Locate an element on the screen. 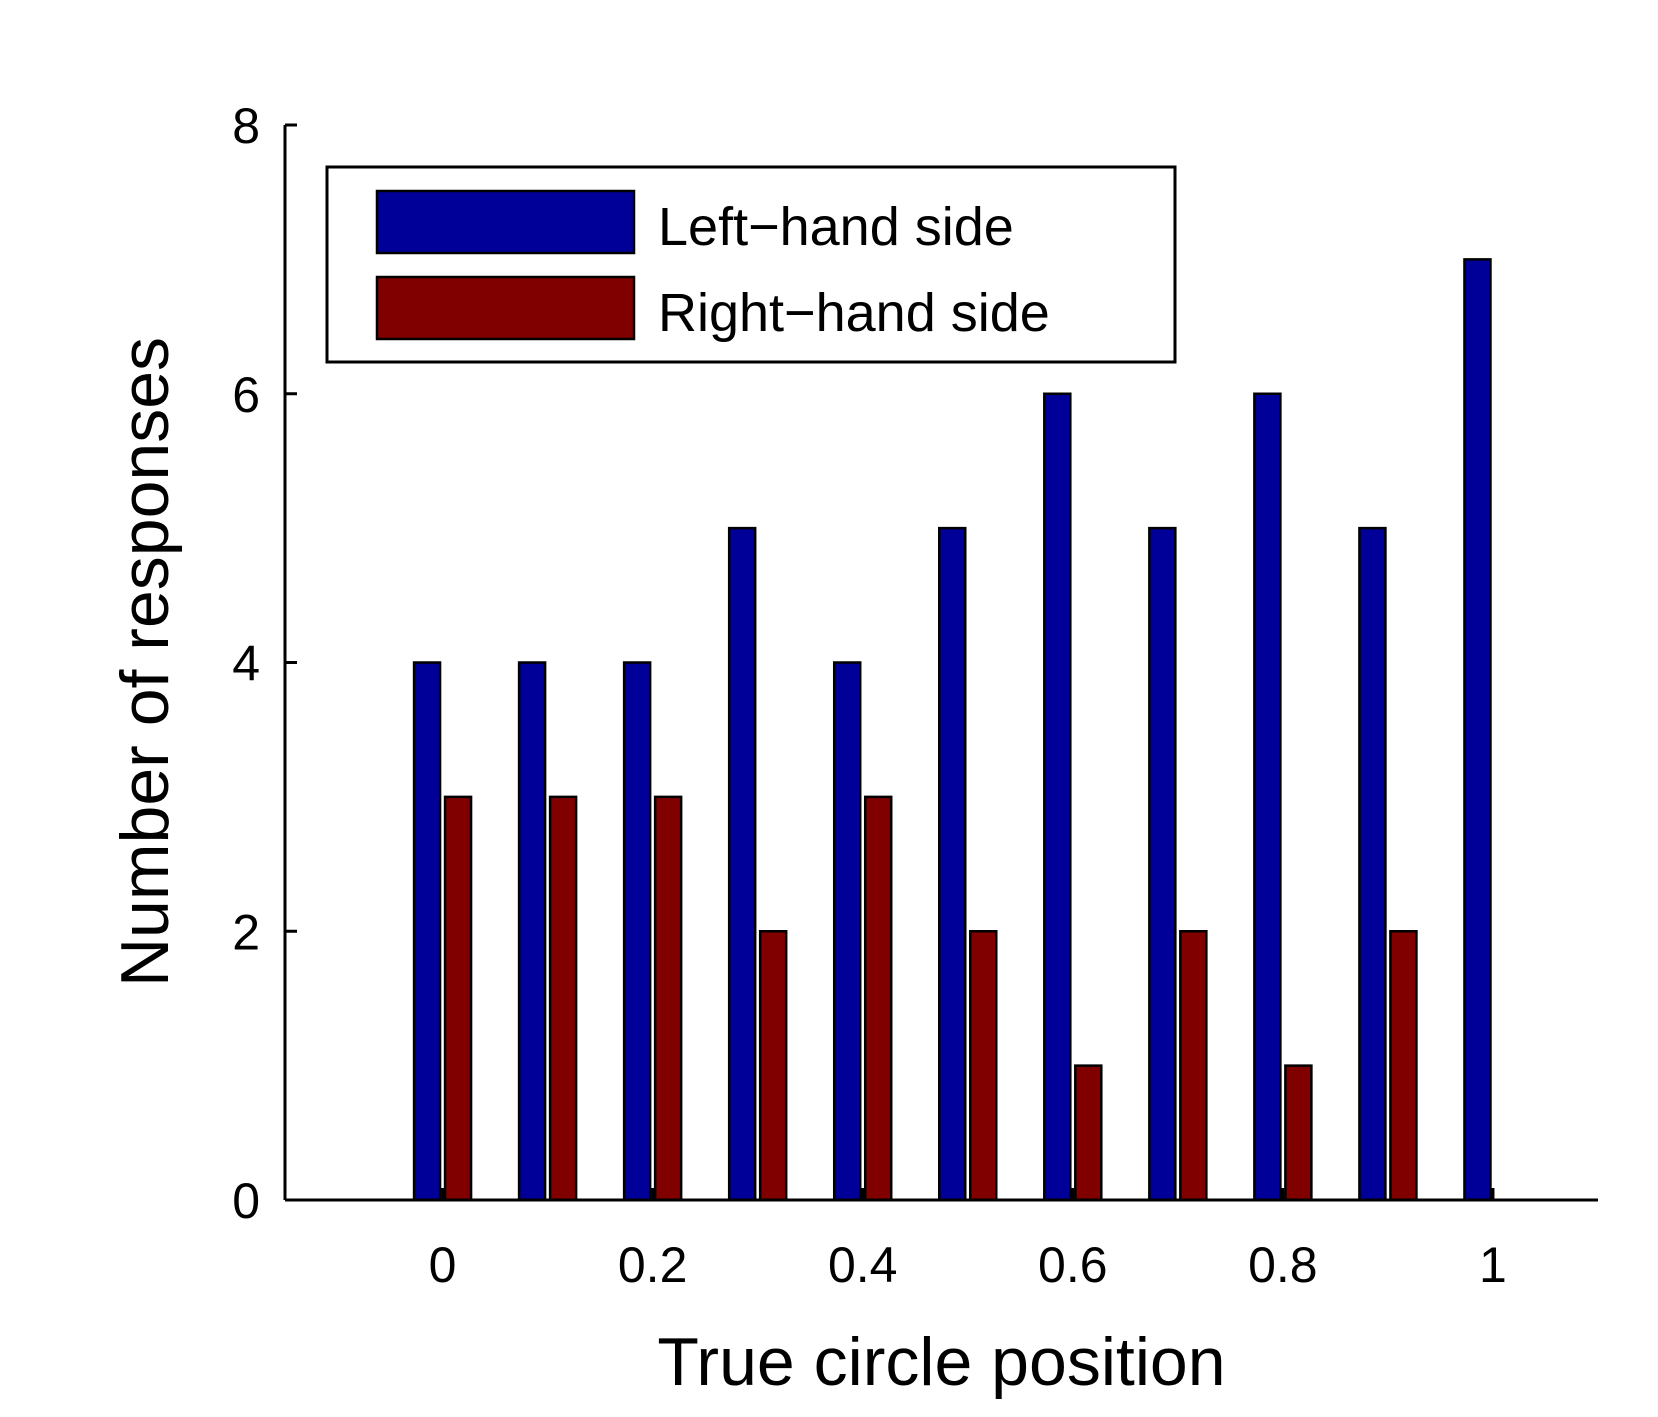 The height and width of the screenshot is (1417, 1658). x-tick-label: 0.4 is located at coordinates (863, 1265).